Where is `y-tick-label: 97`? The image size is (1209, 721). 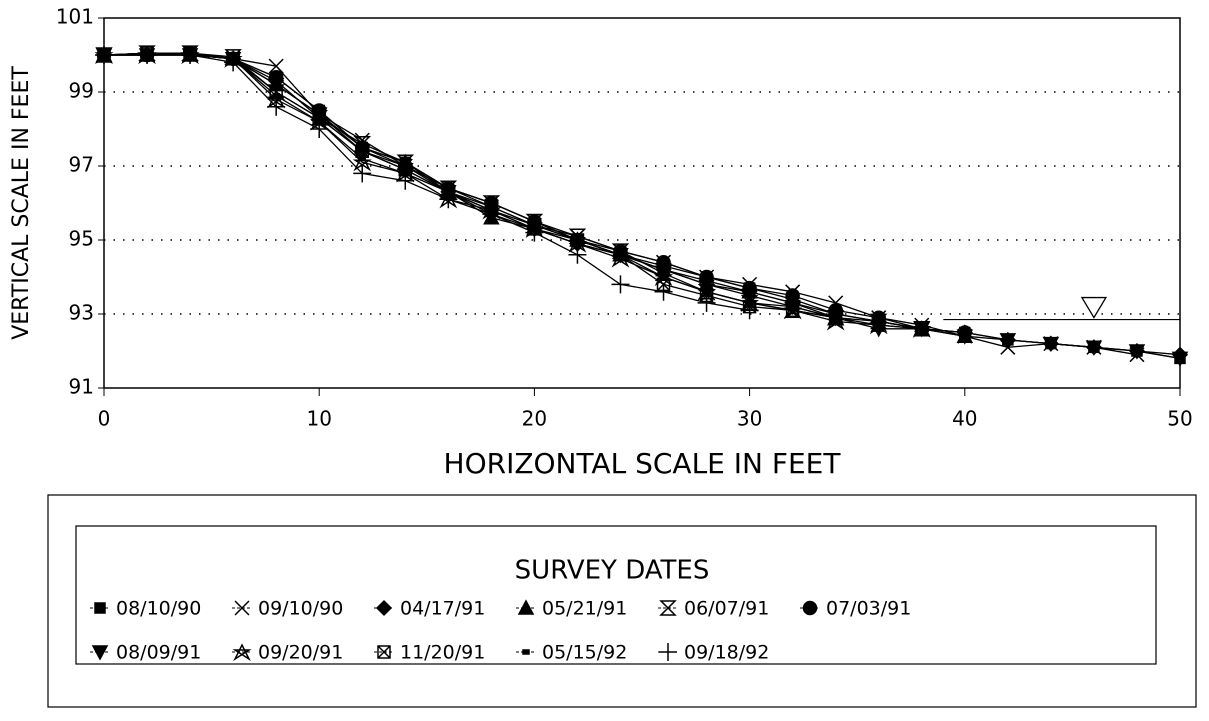
y-tick-label: 97 is located at coordinates (81, 165).